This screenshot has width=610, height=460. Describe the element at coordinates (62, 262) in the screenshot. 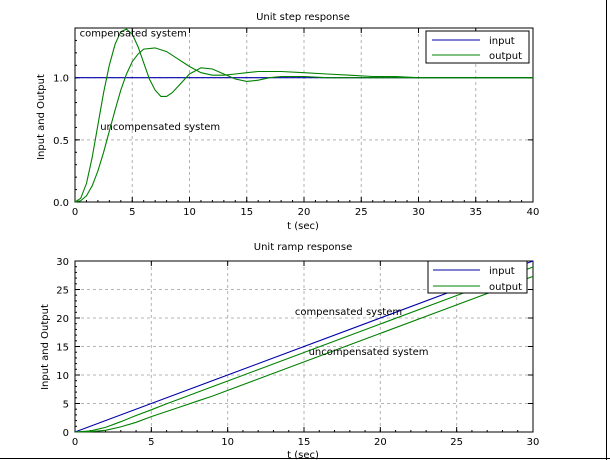

I see `y-tick-label: 30` at that location.